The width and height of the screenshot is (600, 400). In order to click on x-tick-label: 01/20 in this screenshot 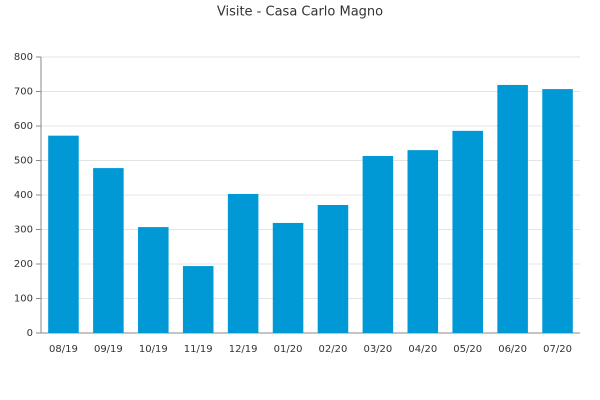, I will do `click(288, 349)`.